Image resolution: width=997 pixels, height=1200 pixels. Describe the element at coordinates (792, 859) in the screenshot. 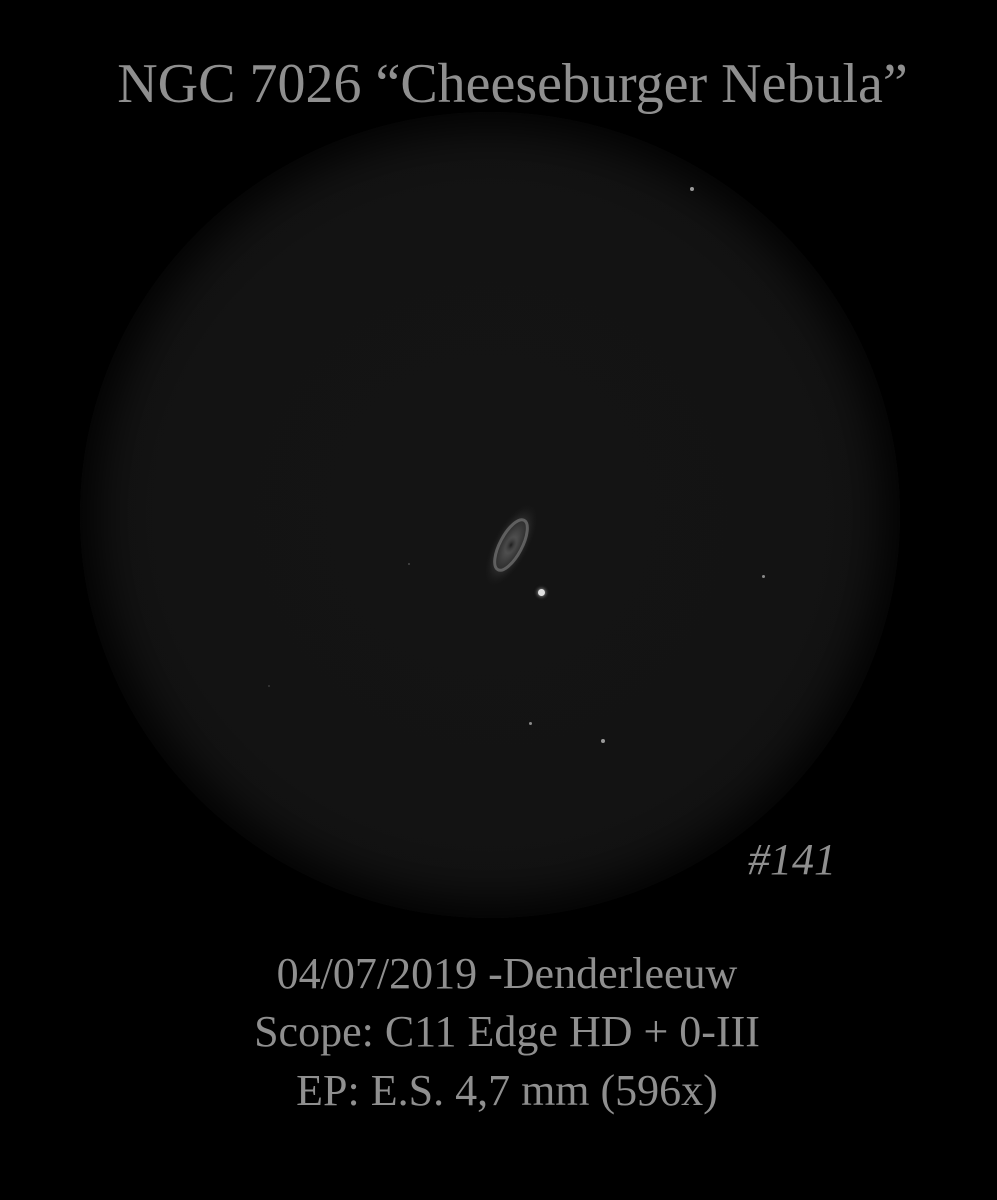

I see `sketch-number: #141` at that location.